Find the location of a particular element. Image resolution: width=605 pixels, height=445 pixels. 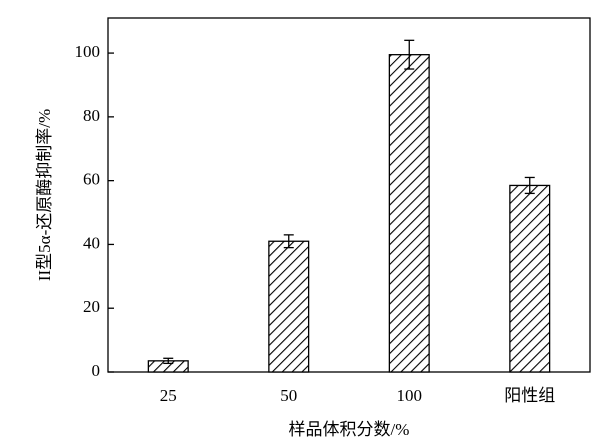

y-tick-label: 20 is located at coordinates (91, 306).